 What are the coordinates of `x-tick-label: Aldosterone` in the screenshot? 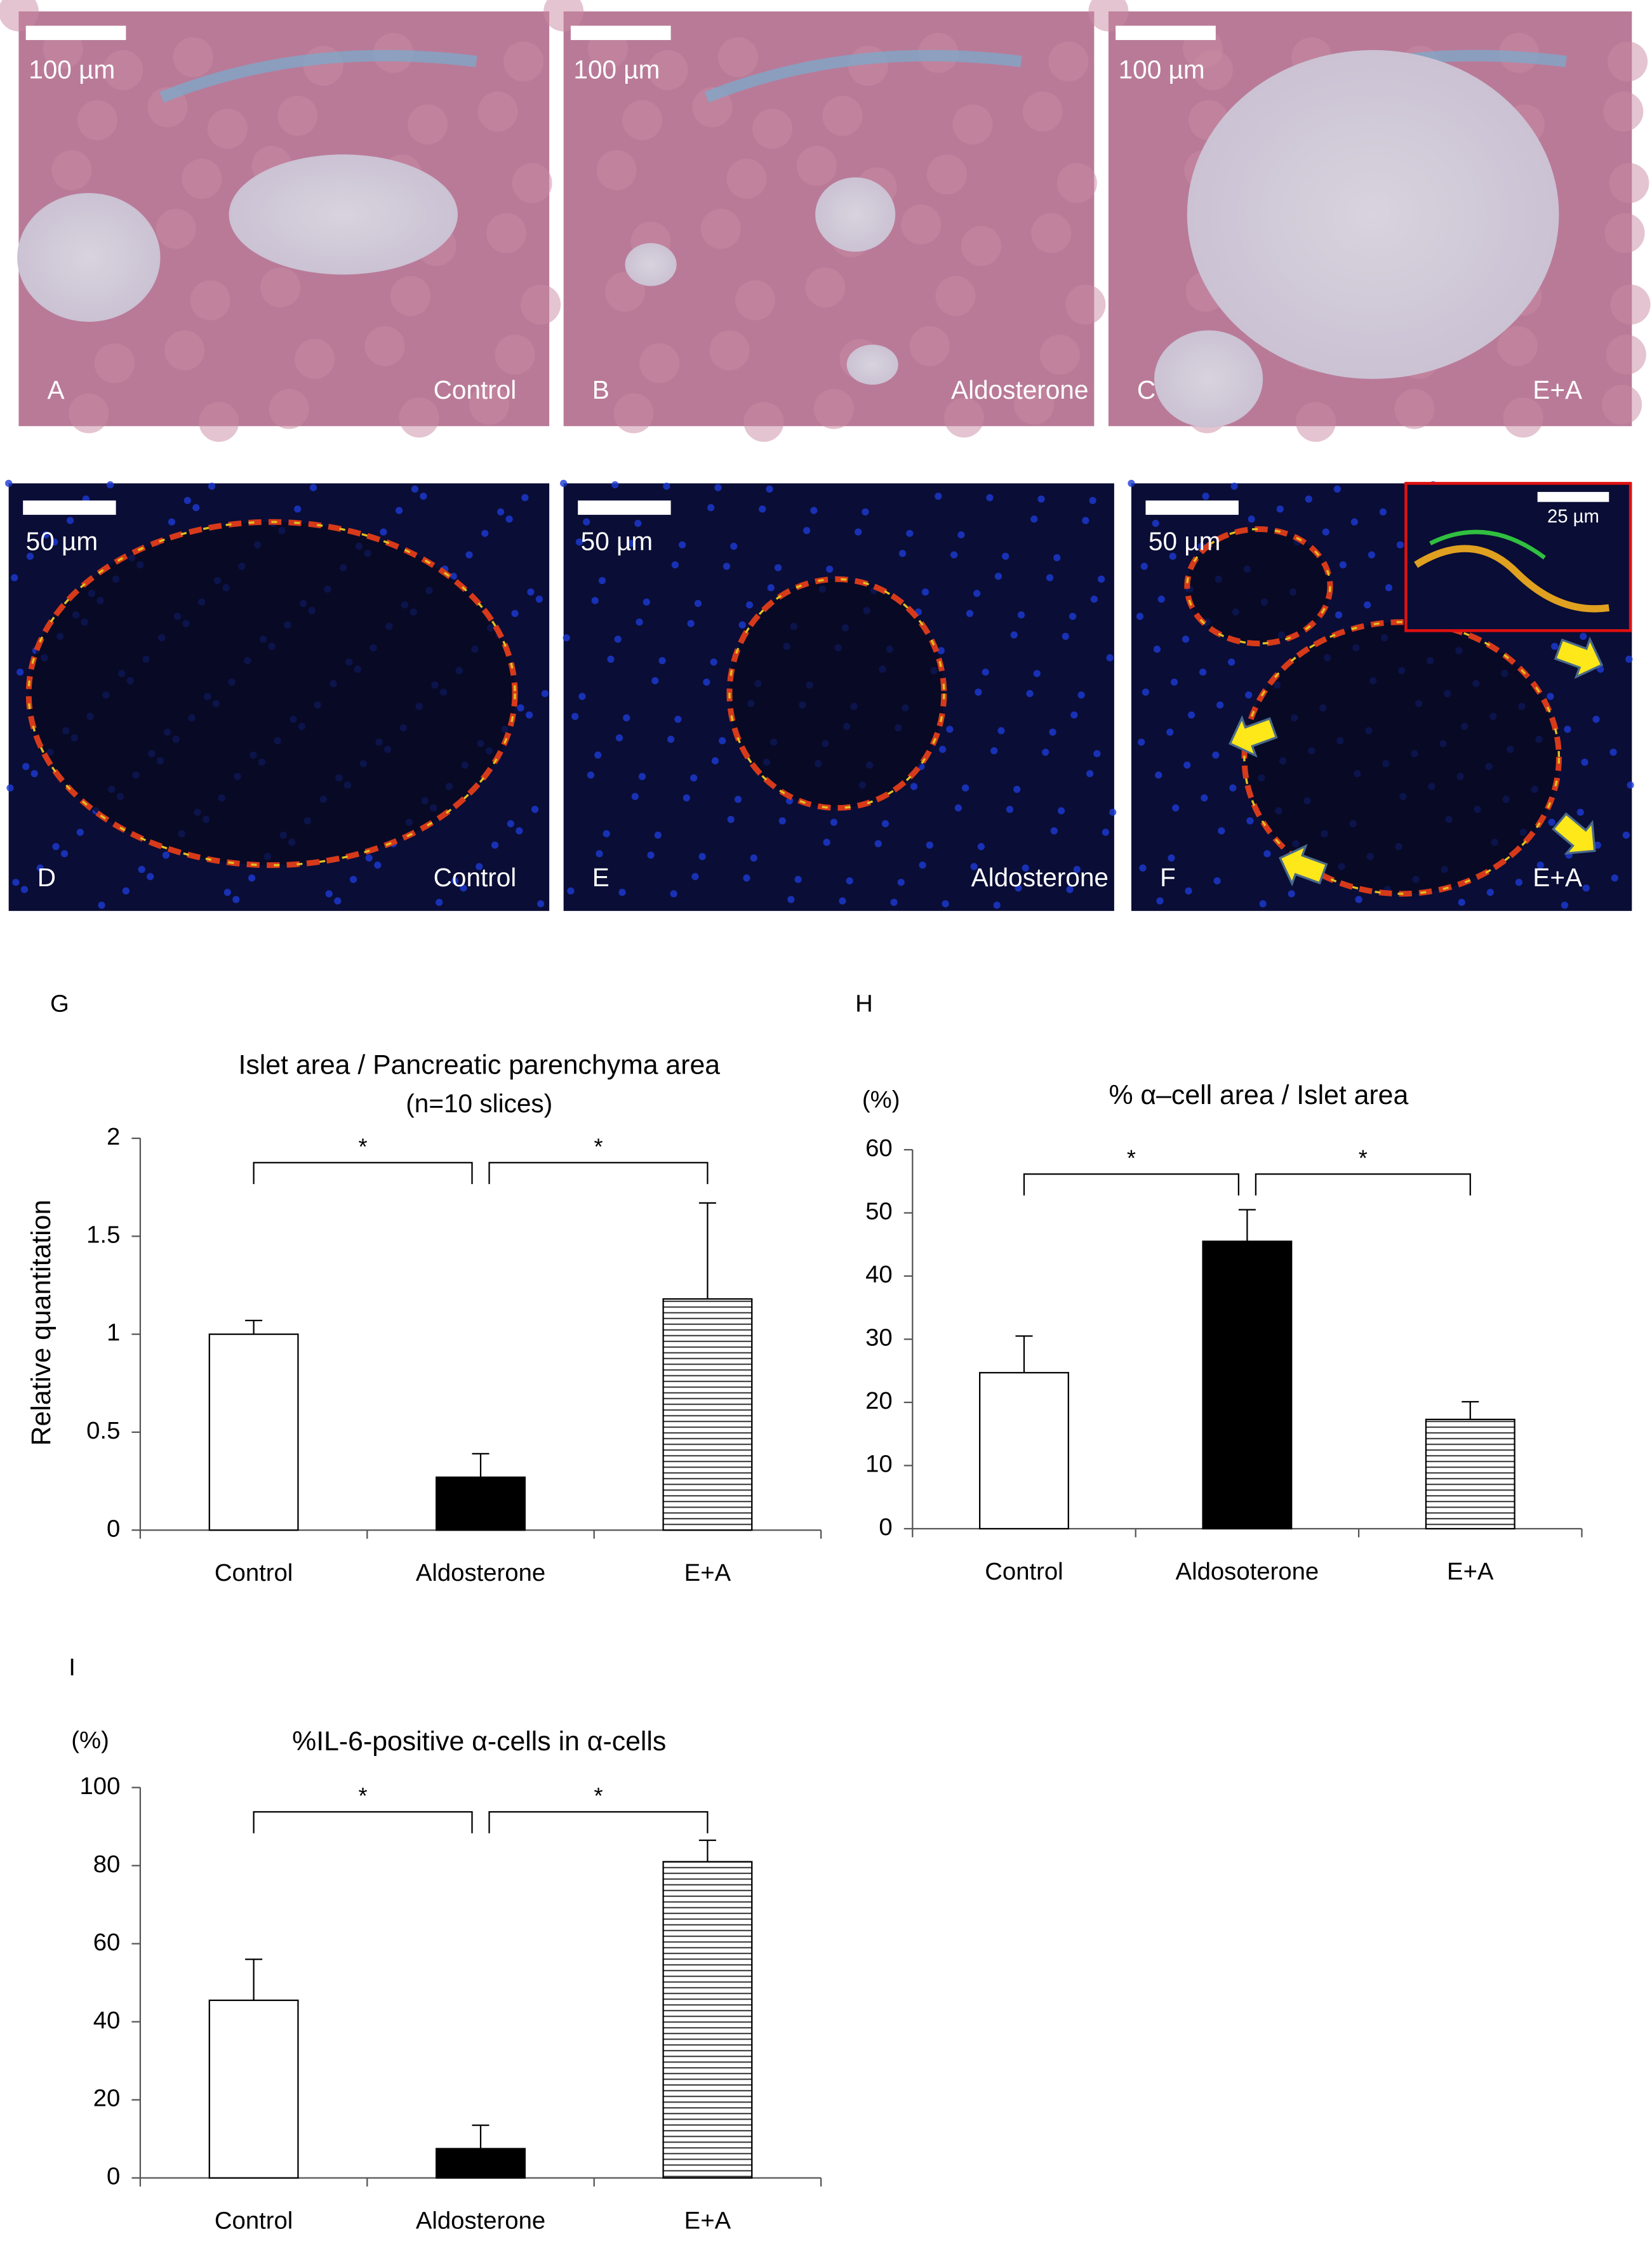 It's located at (480, 1572).